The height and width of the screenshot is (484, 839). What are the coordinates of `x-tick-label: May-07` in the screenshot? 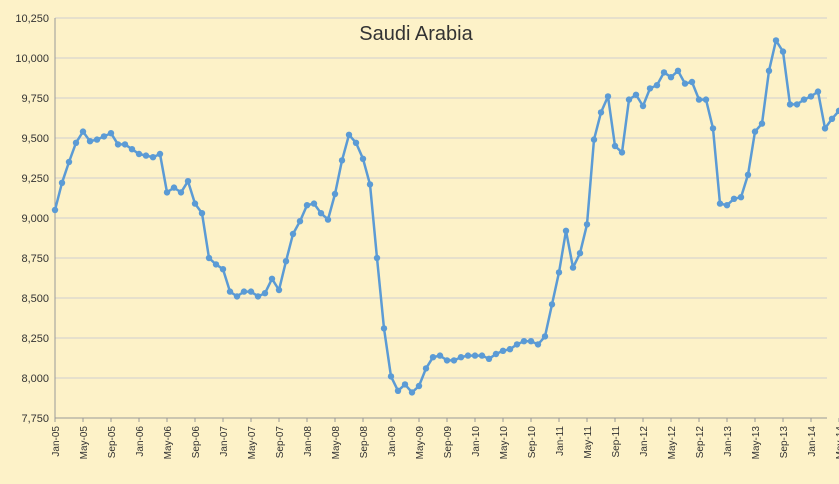 It's located at (252, 443).